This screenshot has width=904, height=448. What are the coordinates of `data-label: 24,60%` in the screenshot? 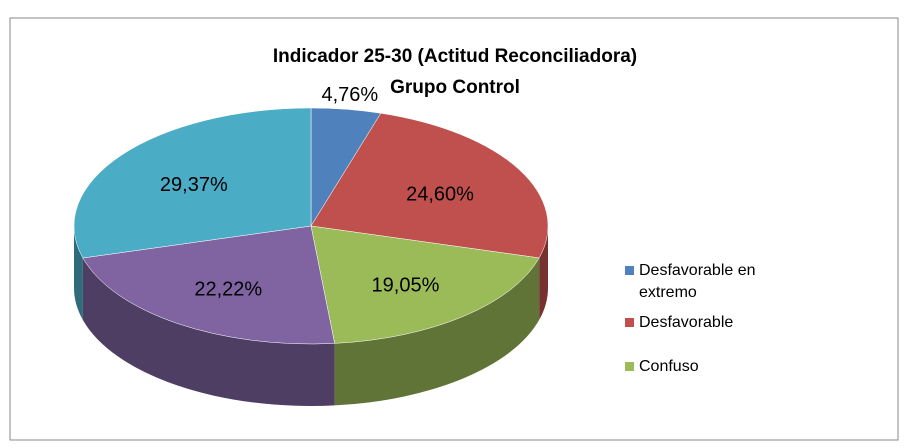 It's located at (440, 194).